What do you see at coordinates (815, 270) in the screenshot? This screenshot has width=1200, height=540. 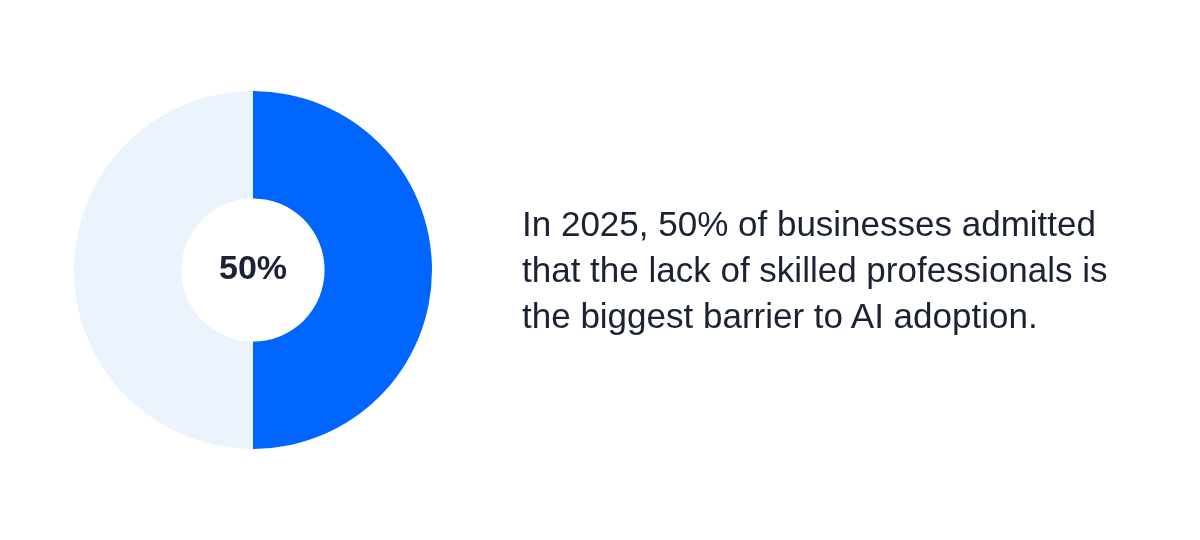 I see `text: In 2025, 50% of businesses admitted that the lack of skilled professionals is the biggest barrier to AI adoption.` at bounding box center [815, 270].